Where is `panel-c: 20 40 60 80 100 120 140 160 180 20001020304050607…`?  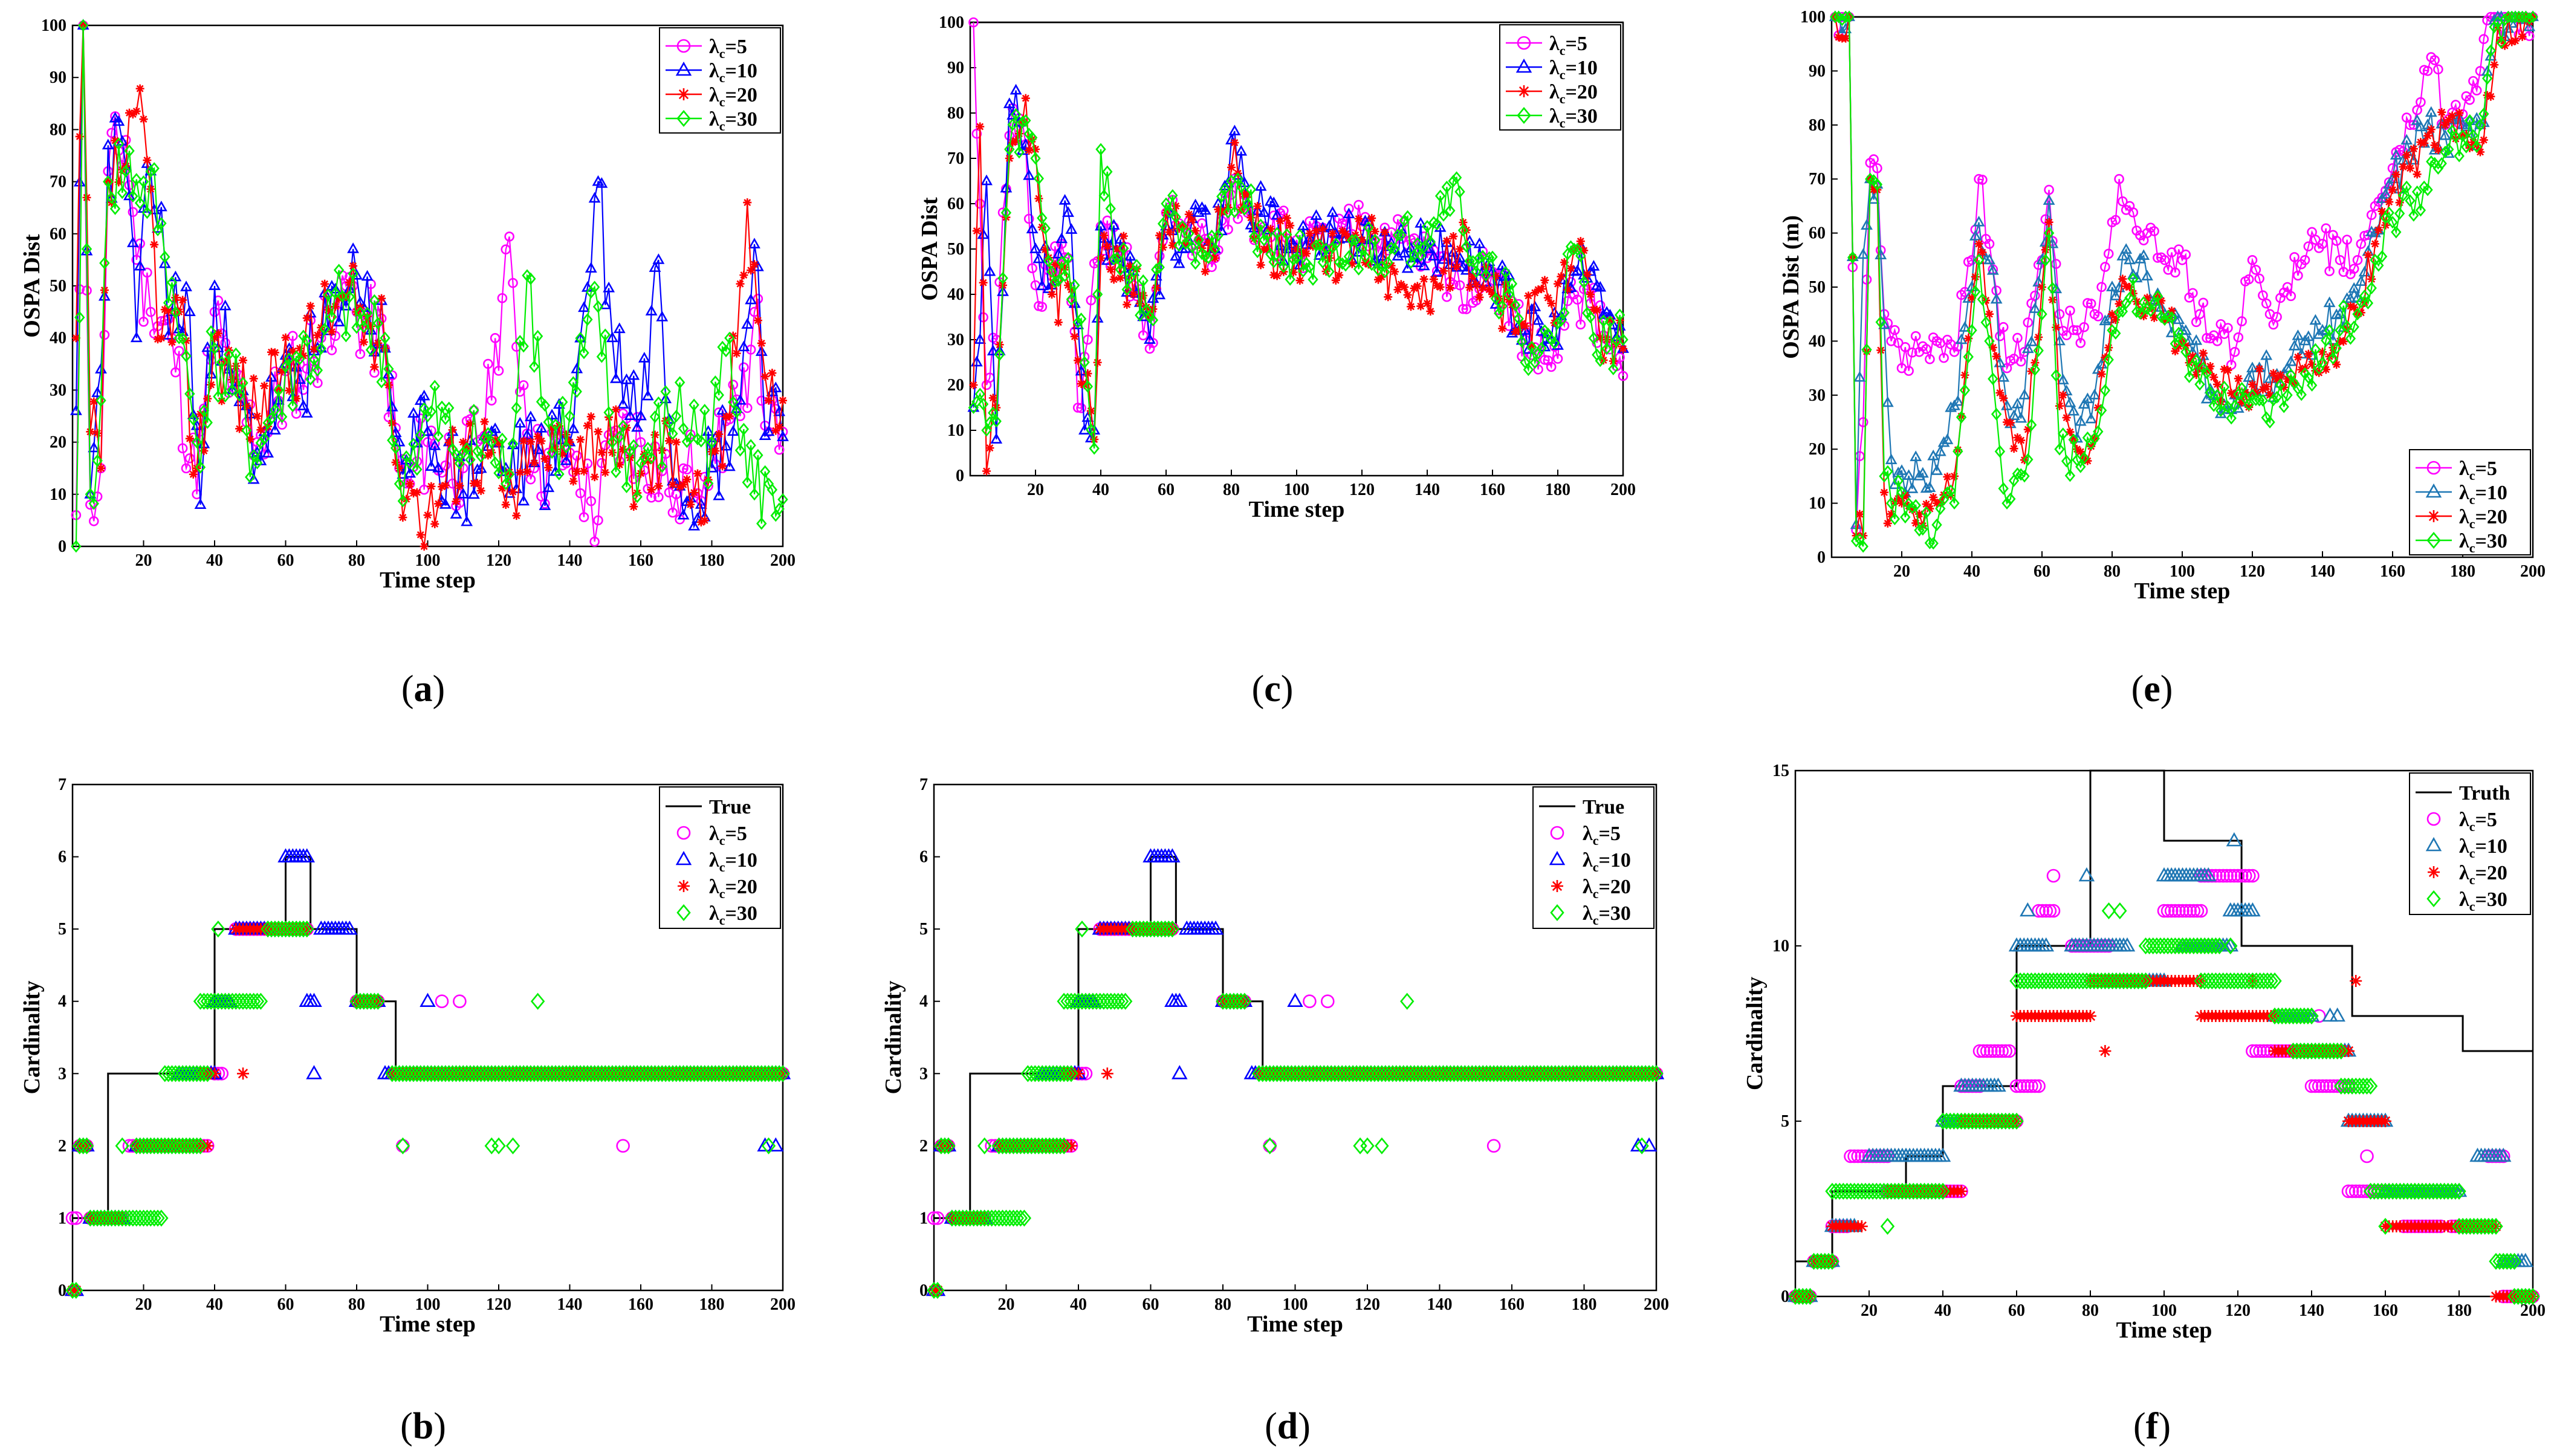
panel-c: 20 40 60 80 100 120 140 160 180 20001020304050607… is located at coordinates (1277, 361).